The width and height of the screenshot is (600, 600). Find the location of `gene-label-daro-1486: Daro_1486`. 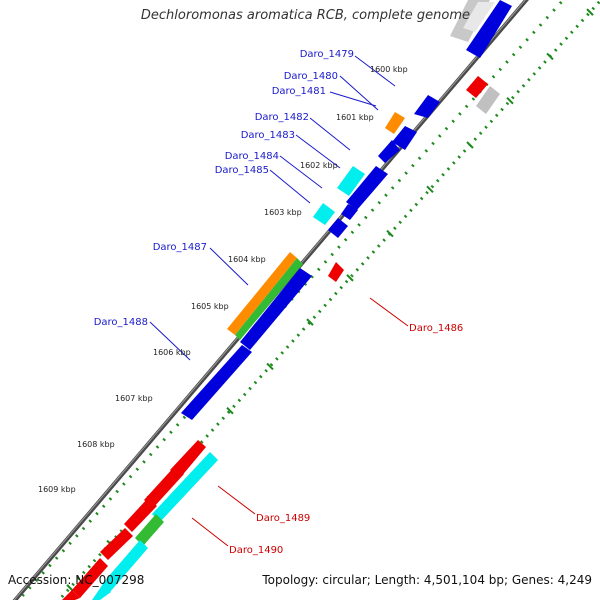

gene-label-daro-1486: Daro_1486 is located at coordinates (436, 328).